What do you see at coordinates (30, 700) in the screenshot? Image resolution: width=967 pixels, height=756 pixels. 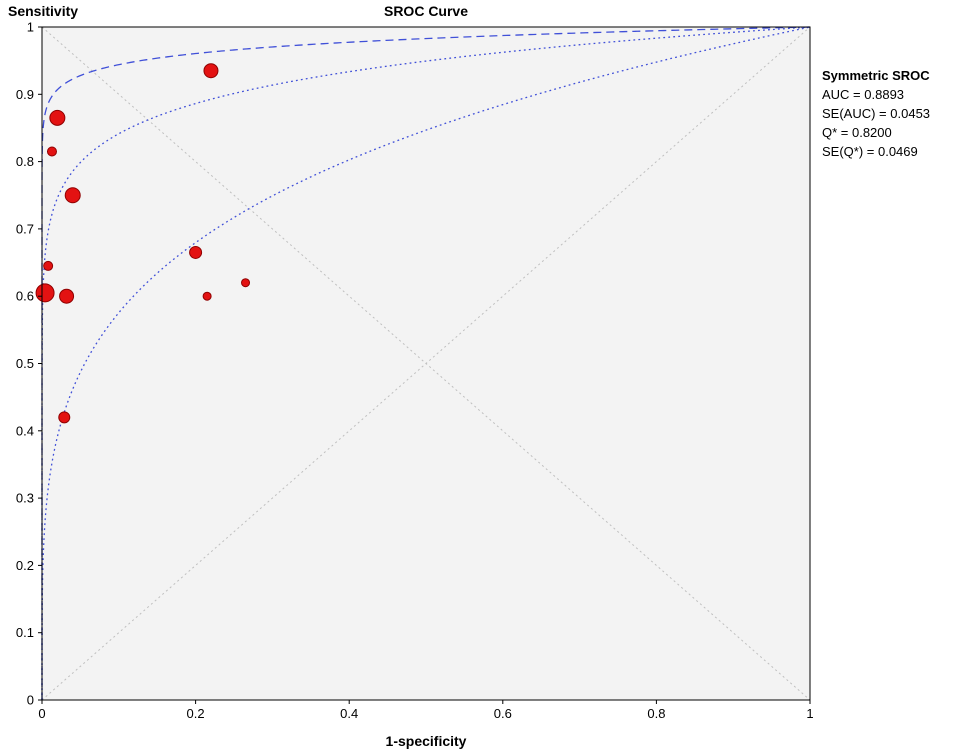 I see `y-tick-label: 0` at bounding box center [30, 700].